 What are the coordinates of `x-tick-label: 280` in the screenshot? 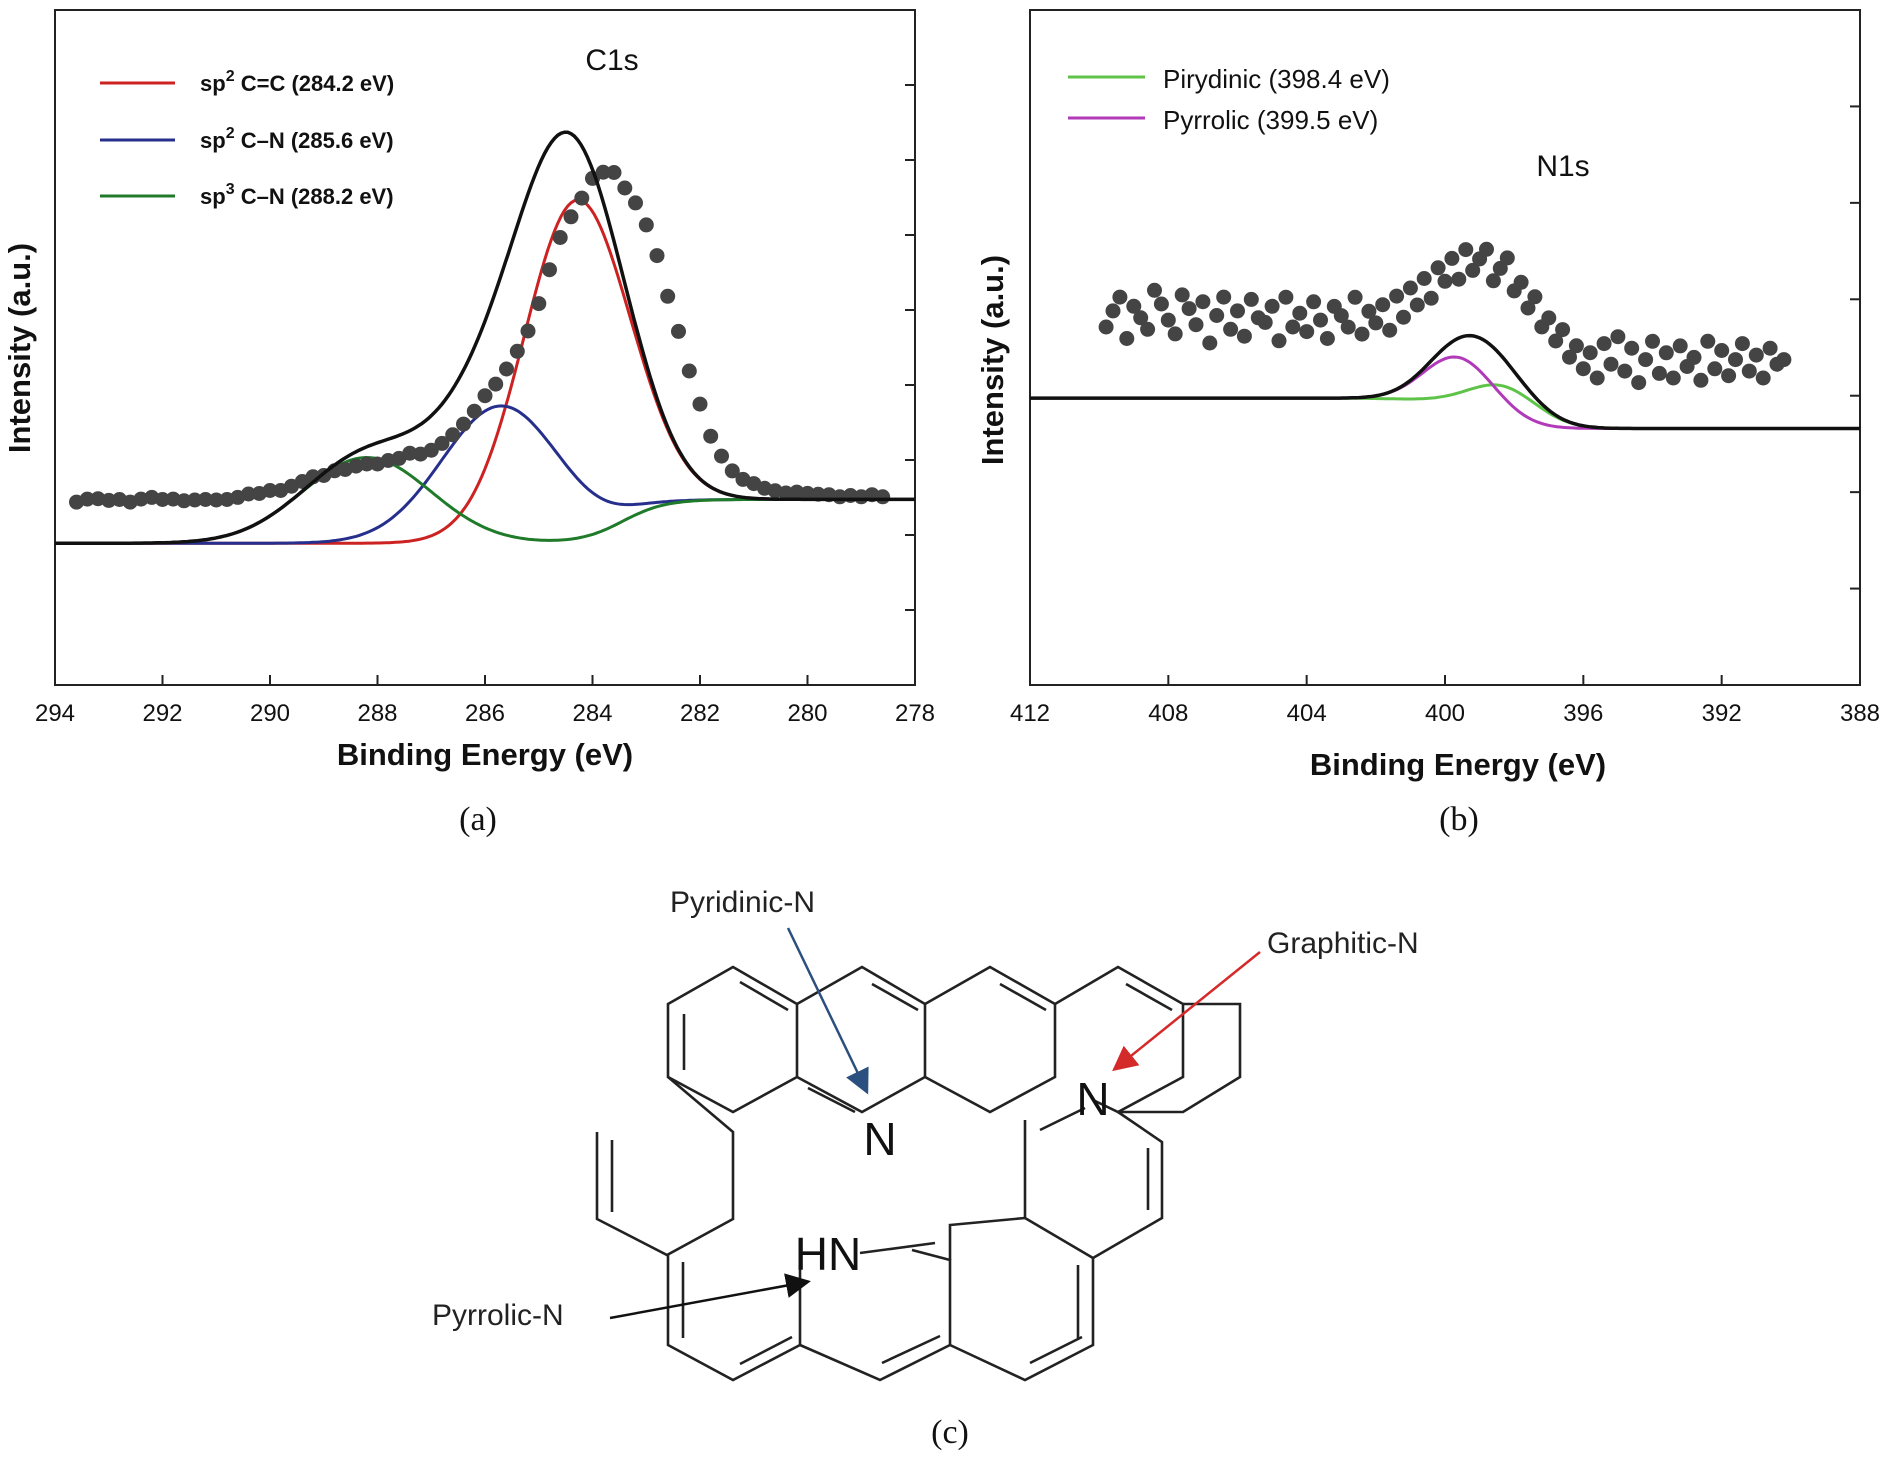 It's located at (807, 713).